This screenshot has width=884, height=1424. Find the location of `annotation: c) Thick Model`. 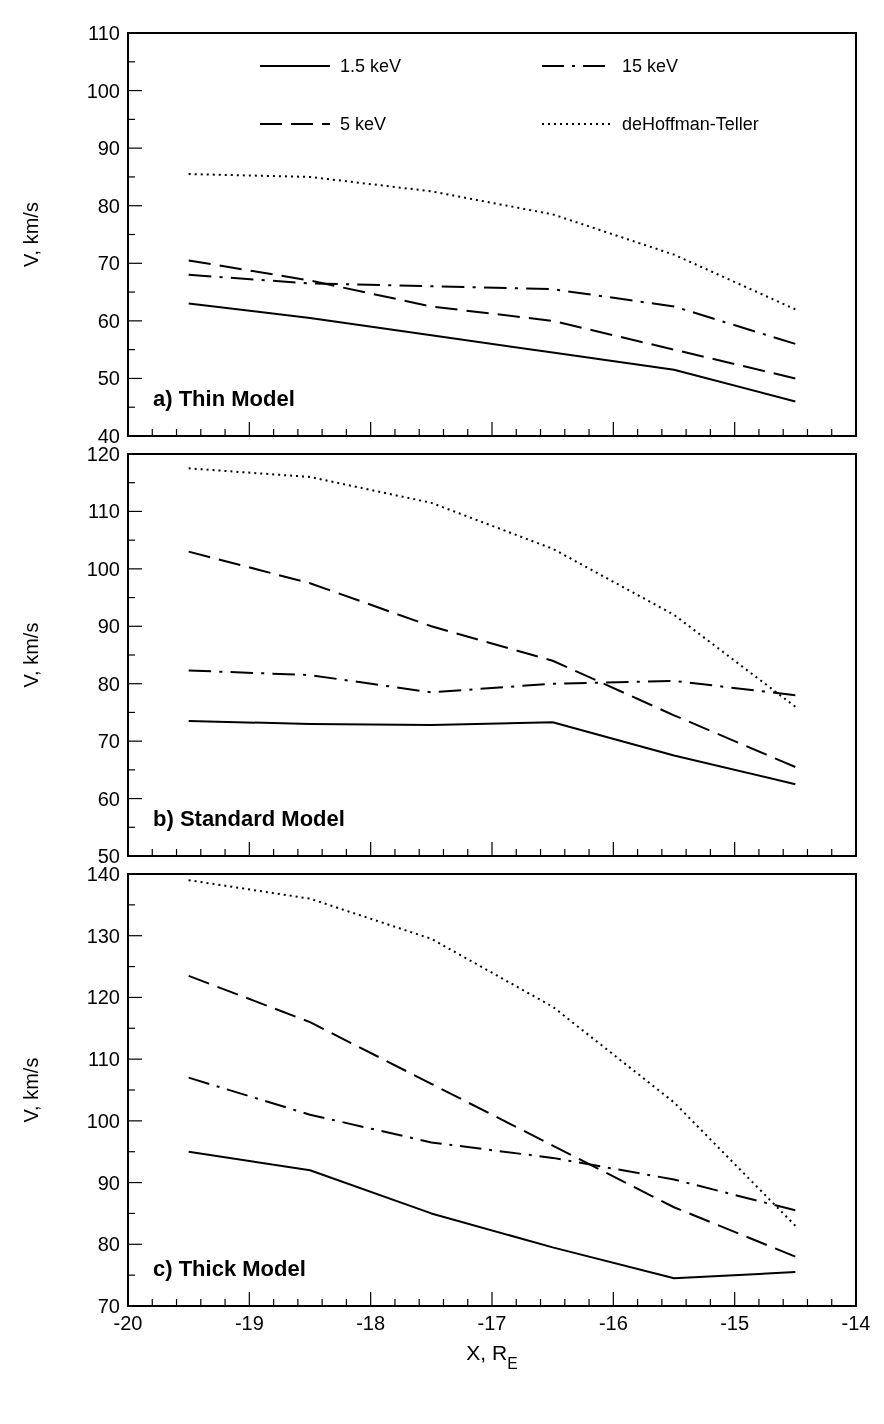

annotation: c) Thick Model is located at coordinates (229, 1268).